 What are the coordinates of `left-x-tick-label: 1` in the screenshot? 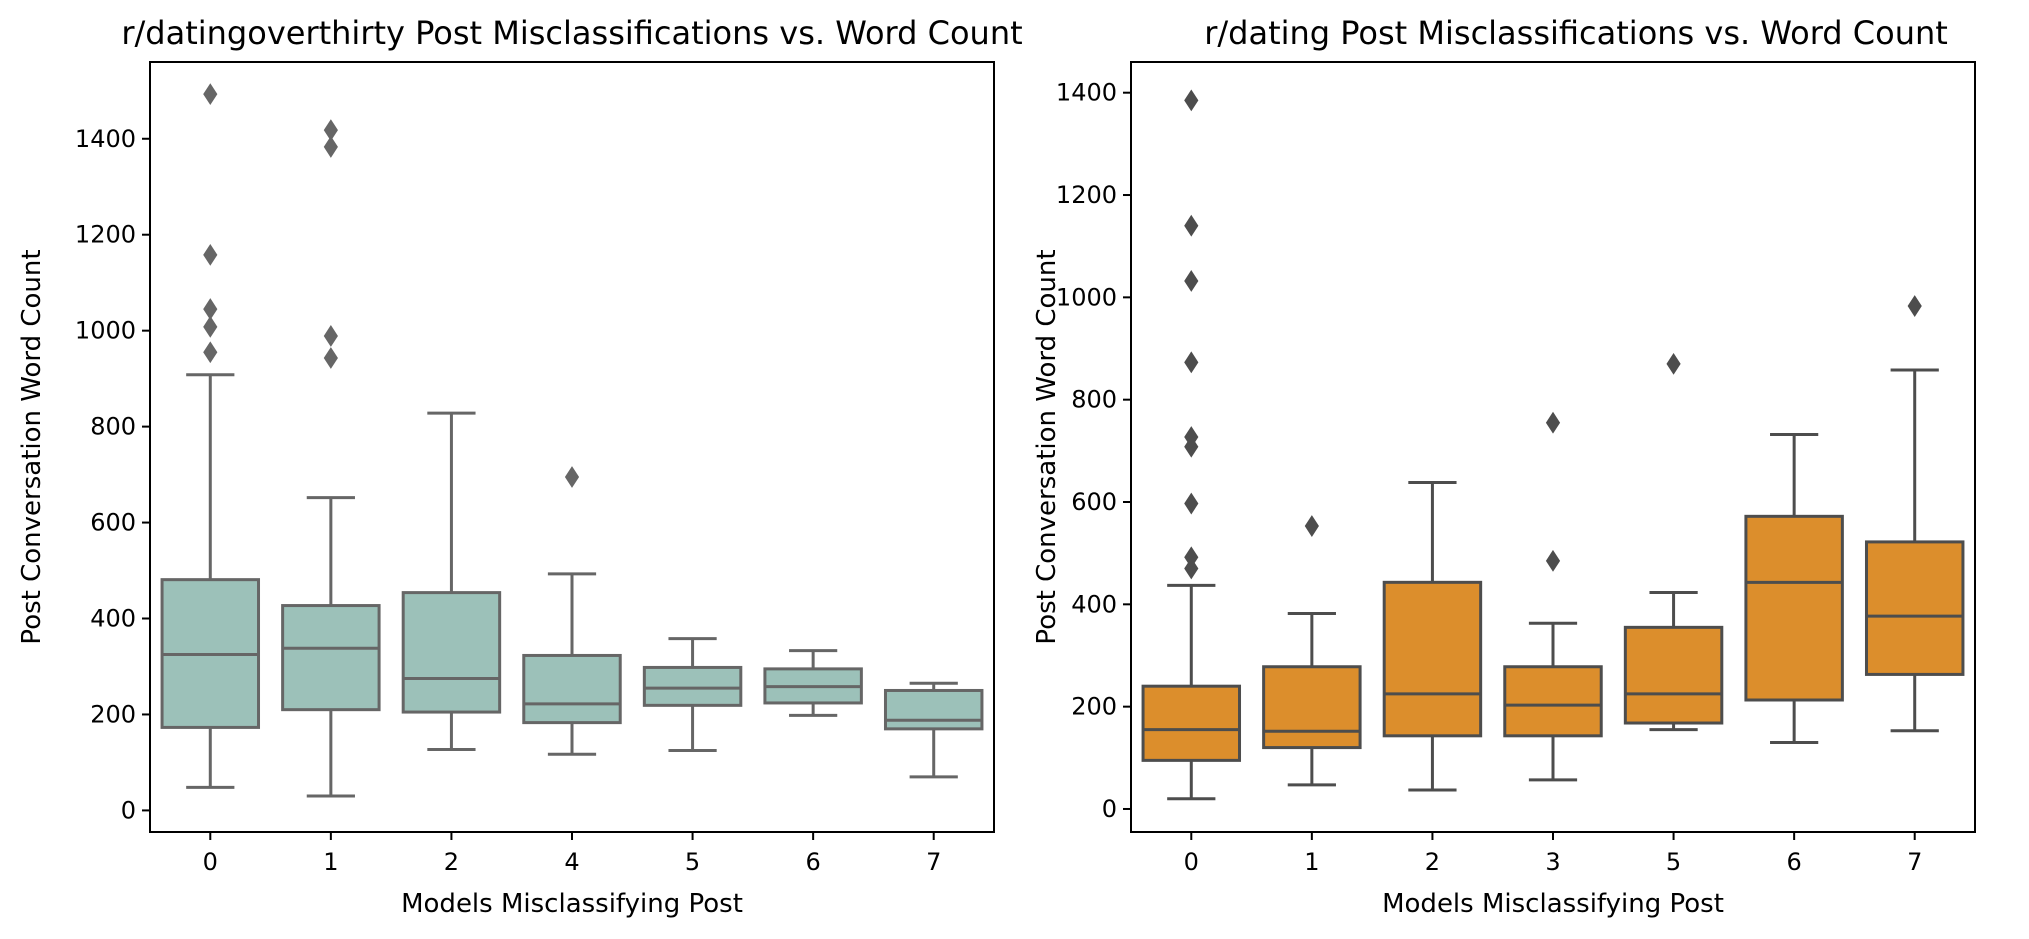 It's located at (330, 862).